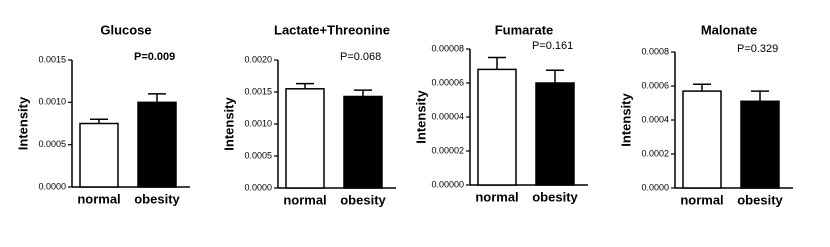 Image resolution: width=830 pixels, height=247 pixels. I want to click on y-tick-label: 0.00008, so click(447, 48).